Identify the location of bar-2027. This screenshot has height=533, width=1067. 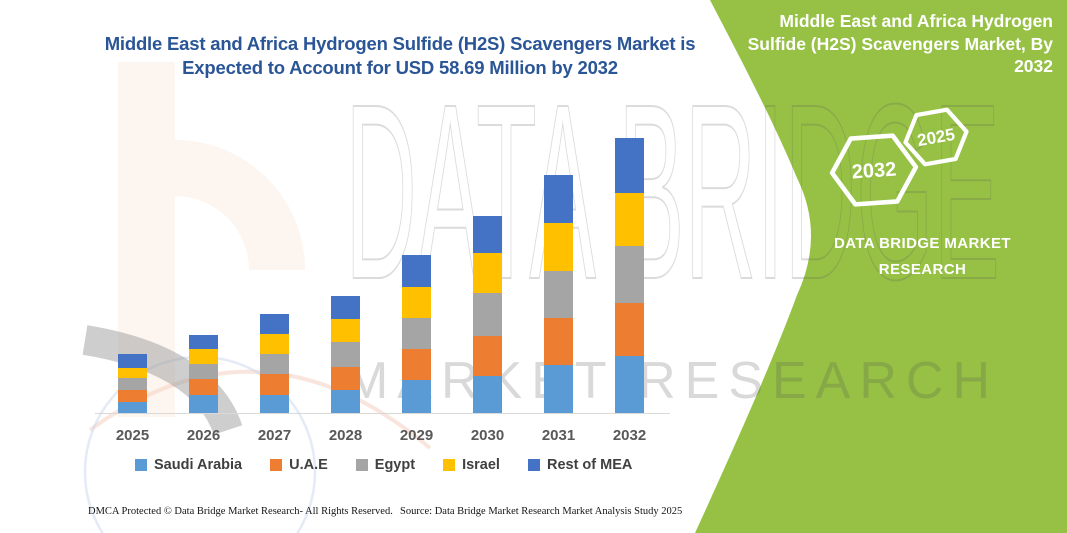
(274, 363).